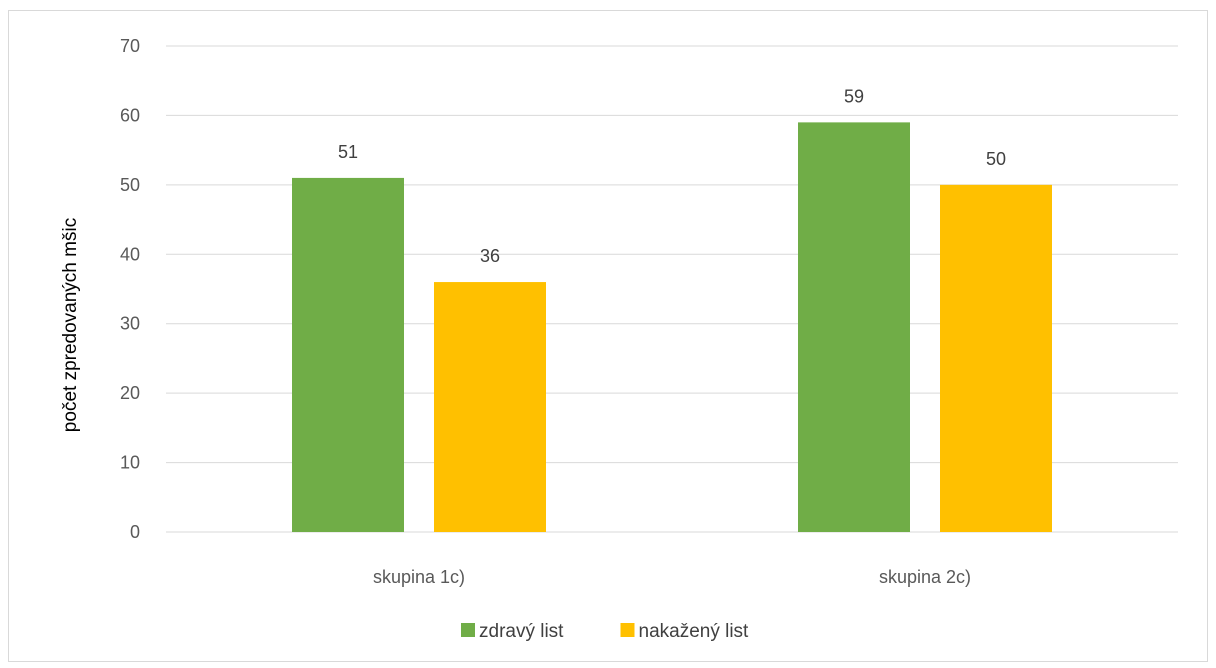  Describe the element at coordinates (130, 254) in the screenshot. I see `y-tick-label: 40` at that location.